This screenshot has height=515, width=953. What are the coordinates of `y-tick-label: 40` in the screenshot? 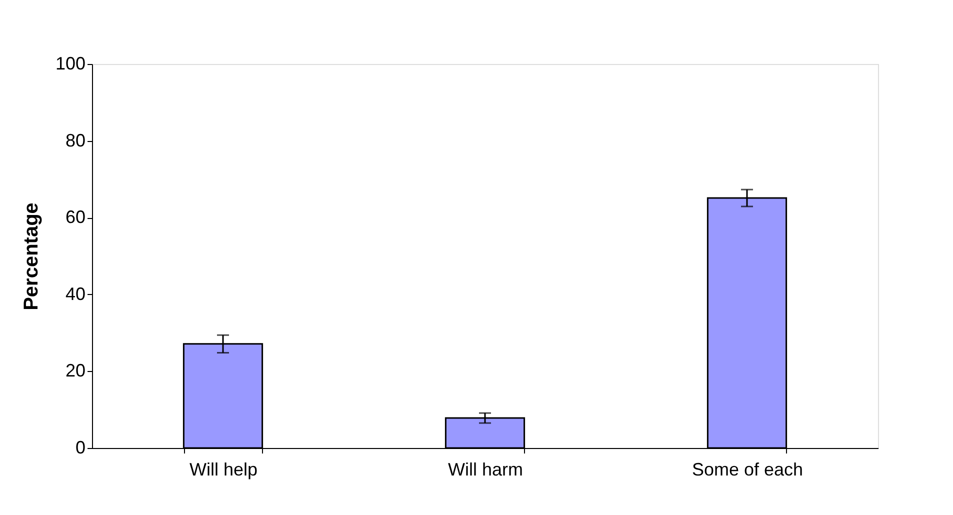 It's located at (75, 294).